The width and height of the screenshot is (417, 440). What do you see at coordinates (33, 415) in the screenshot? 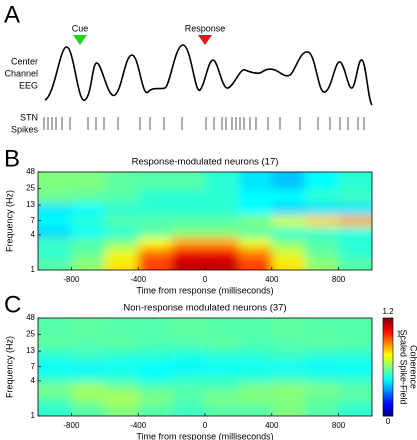
I see `y-tick-label: 1` at bounding box center [33, 415].